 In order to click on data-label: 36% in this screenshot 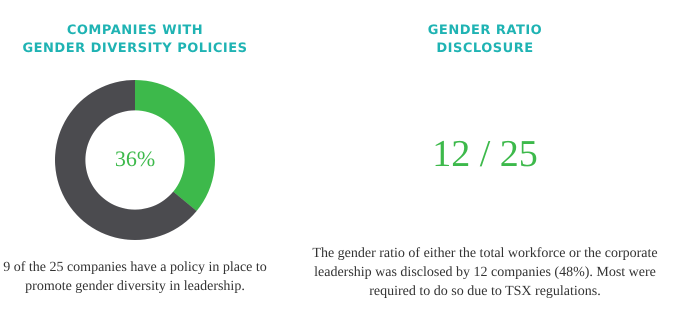, I will do `click(135, 158)`.